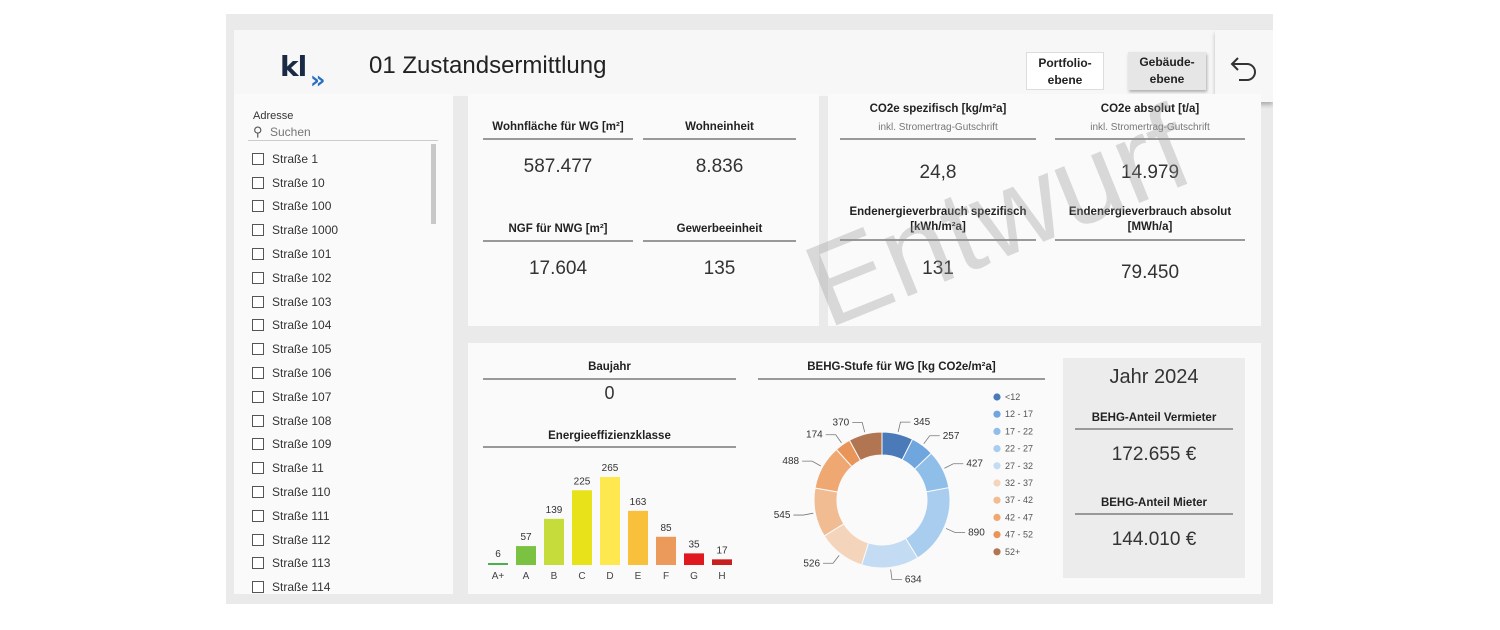 The height and width of the screenshot is (630, 1500). I want to click on address-list-item: Straße 1000, so click(342, 230).